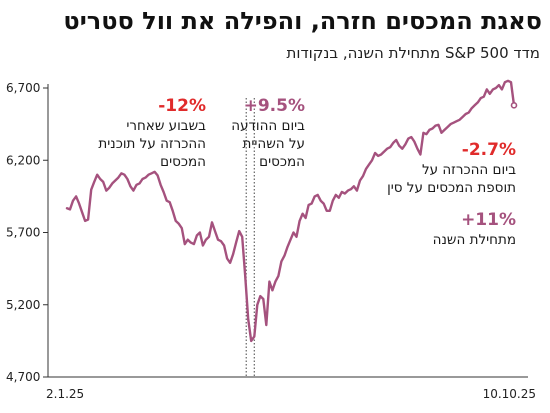  I want to click on y-tick-label: 6,700, so click(23, 88).